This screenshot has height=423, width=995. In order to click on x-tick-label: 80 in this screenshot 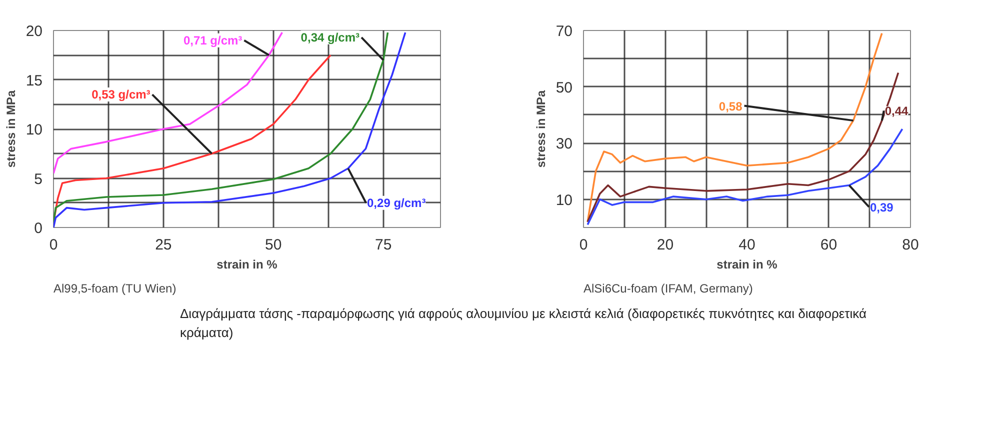, I will do `click(910, 245)`.